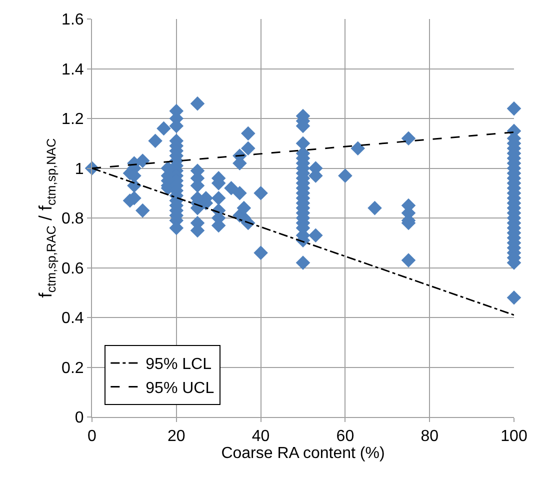 The width and height of the screenshot is (539, 479). I want to click on x-tick-label: 80, so click(429, 437).